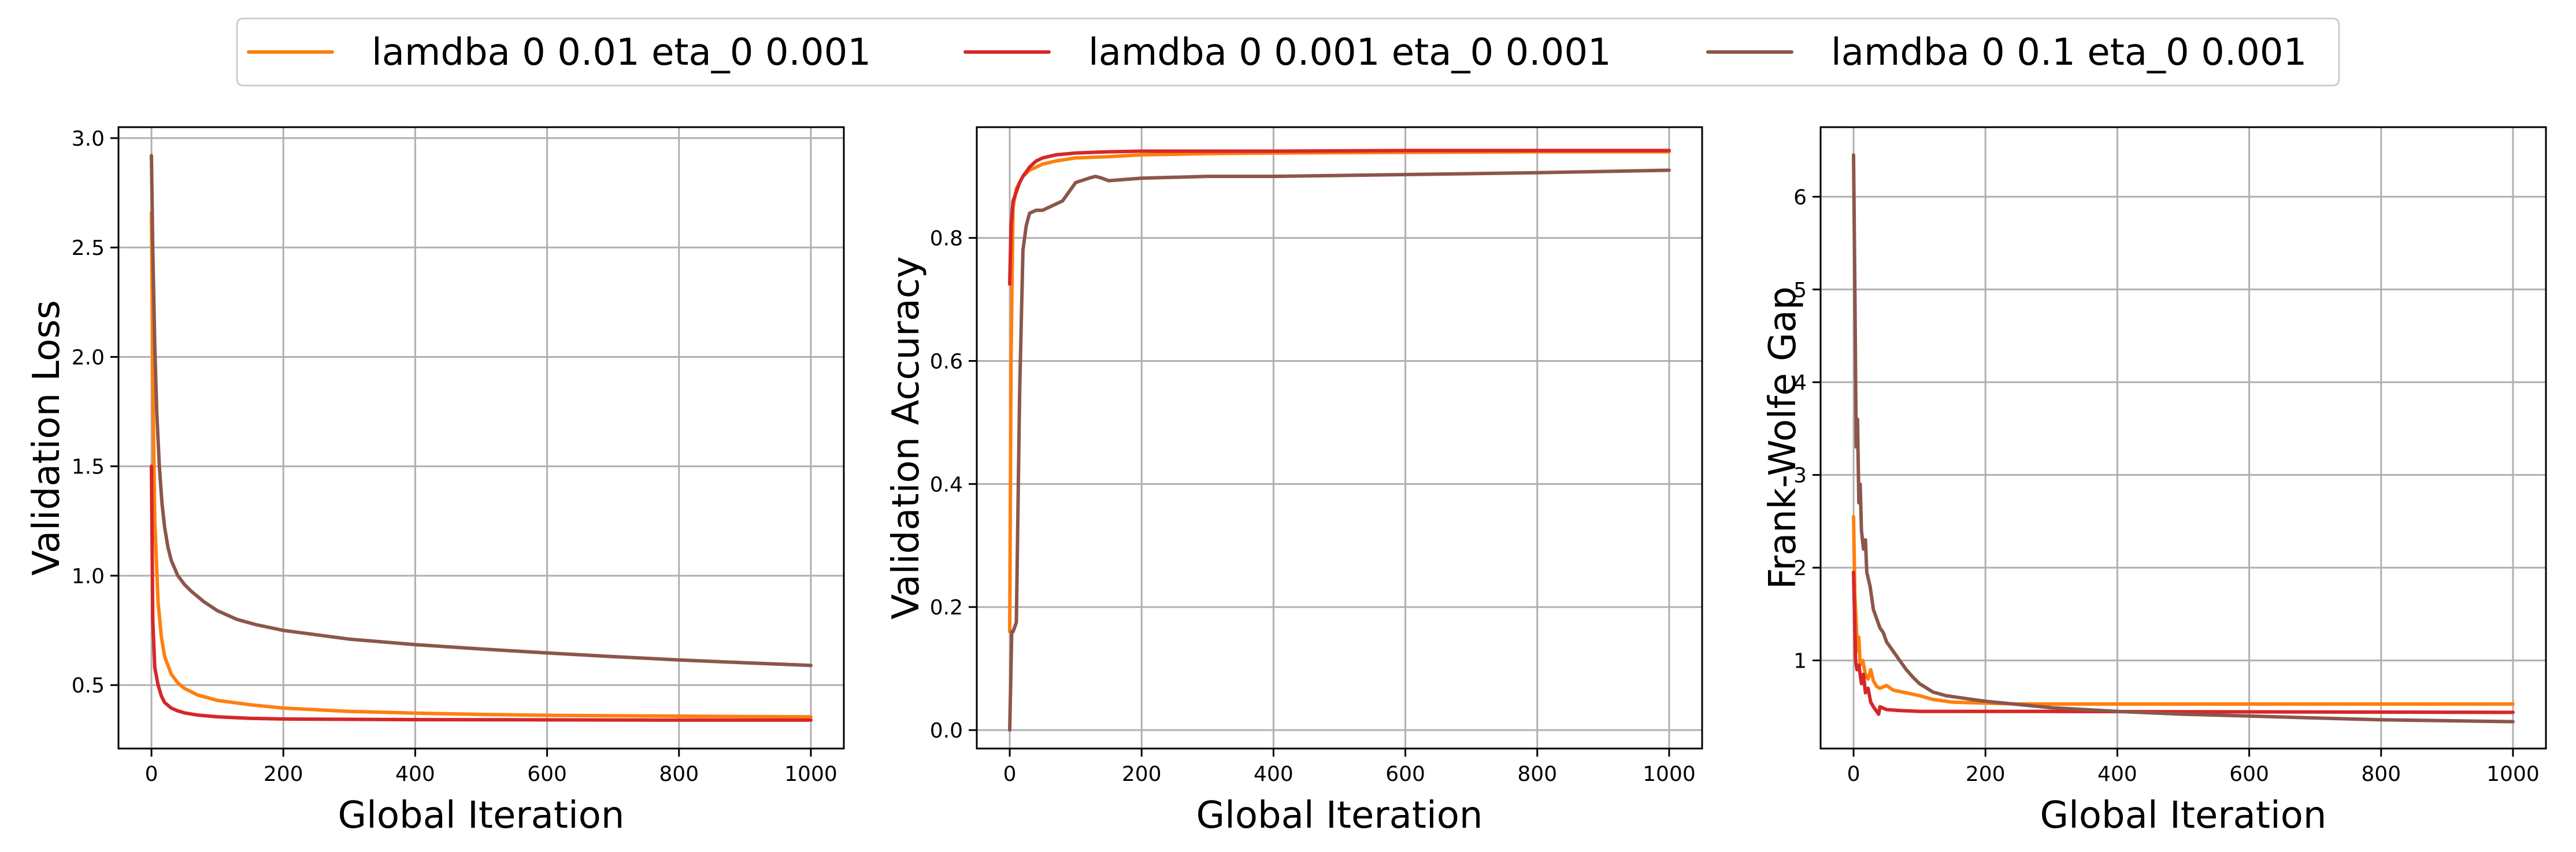 The height and width of the screenshot is (852, 2576). Describe the element at coordinates (2069, 53) in the screenshot. I see `legend-label-lambda-0-1: lamdba 0 0.1 eta_0 0.001` at that location.